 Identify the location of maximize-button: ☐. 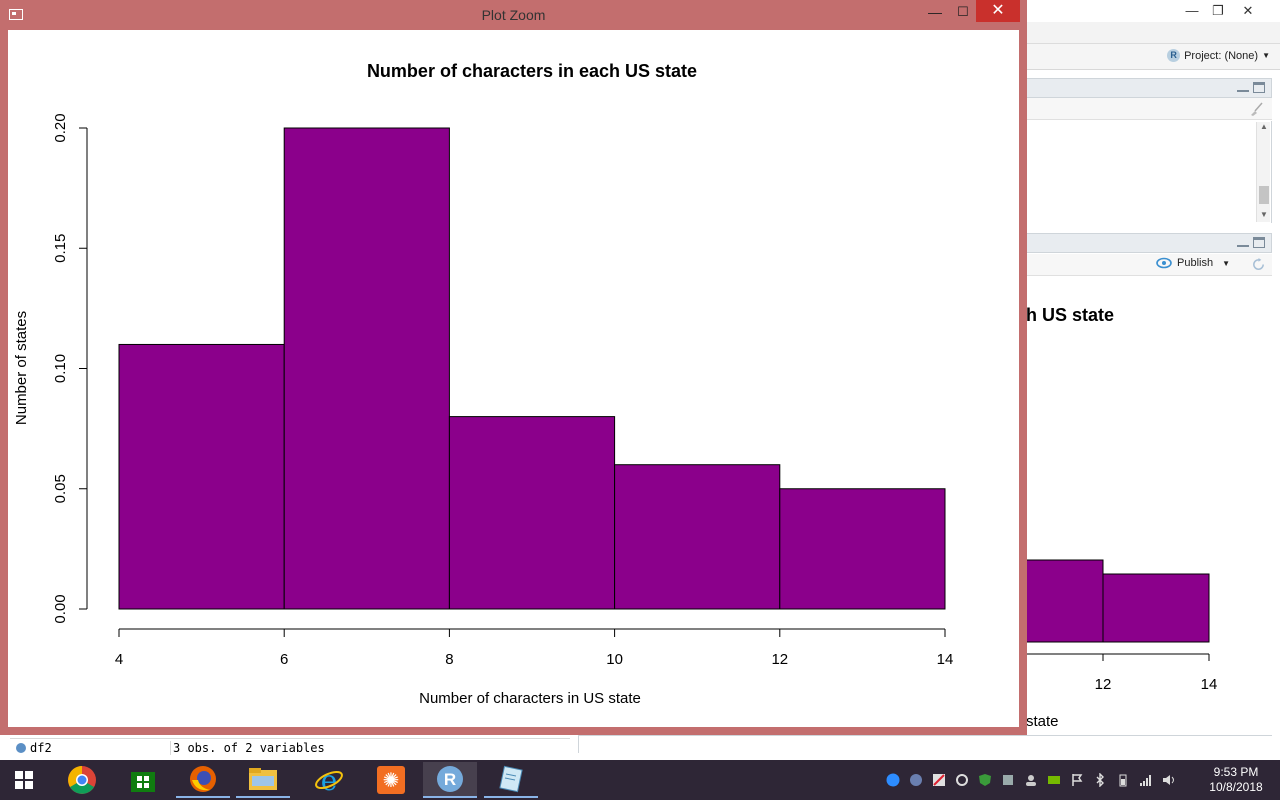
(963, 11).